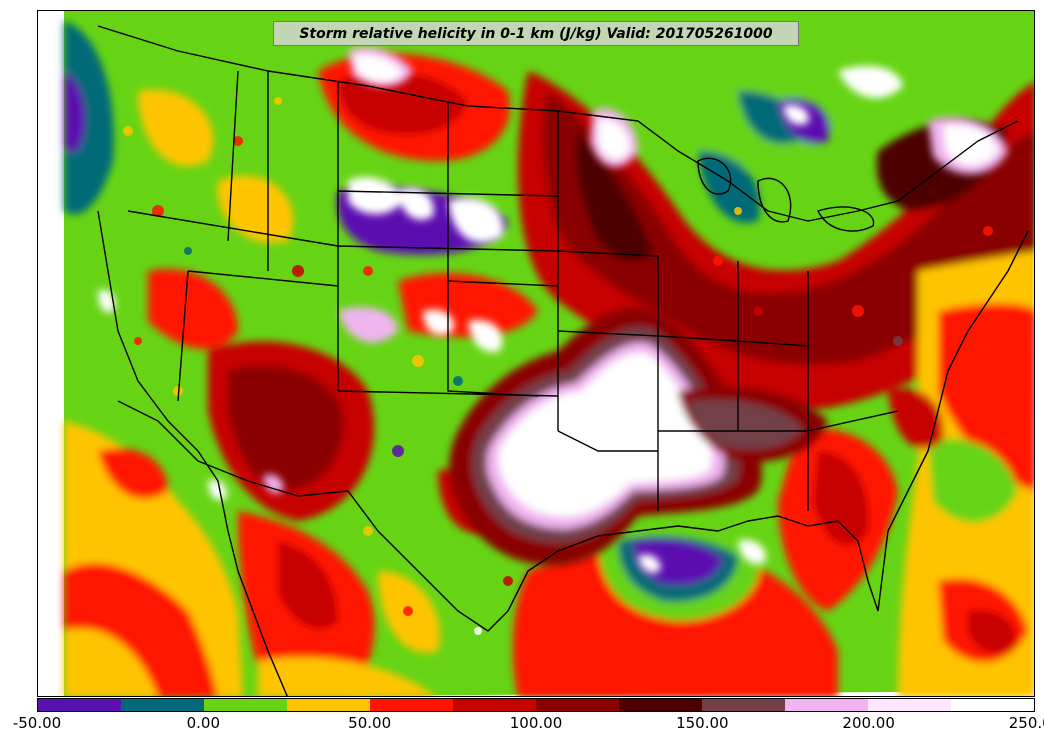 Image resolution: width=1044 pixels, height=745 pixels. I want to click on colorbar-tick-label: 0.00, so click(203, 723).